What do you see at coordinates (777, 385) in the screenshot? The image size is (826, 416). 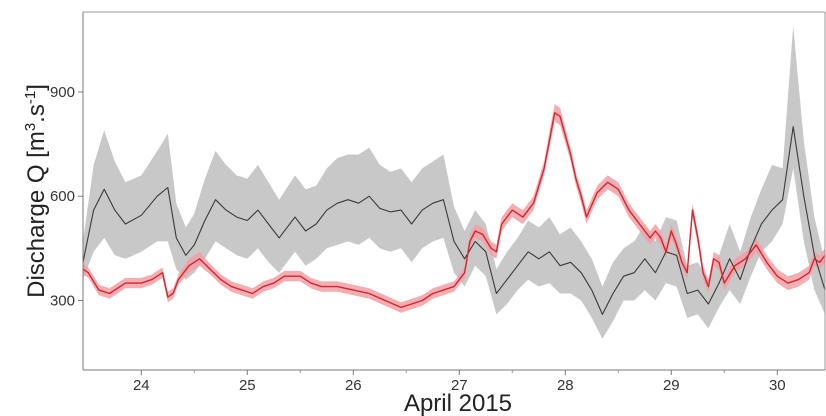 I see `x-tick-label: 30` at bounding box center [777, 385].